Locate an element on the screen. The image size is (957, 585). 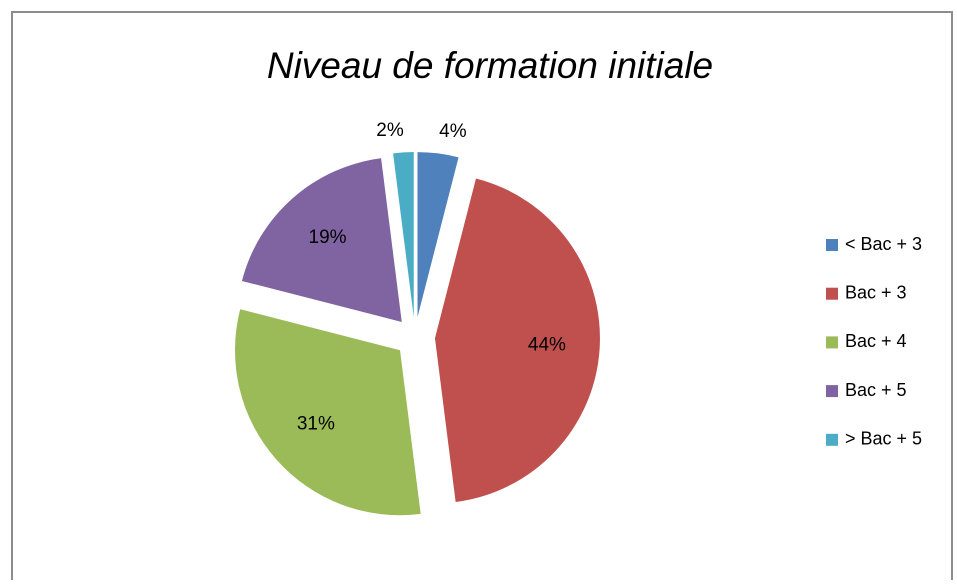
legend-label: > Bac + 5 is located at coordinates (883, 439).